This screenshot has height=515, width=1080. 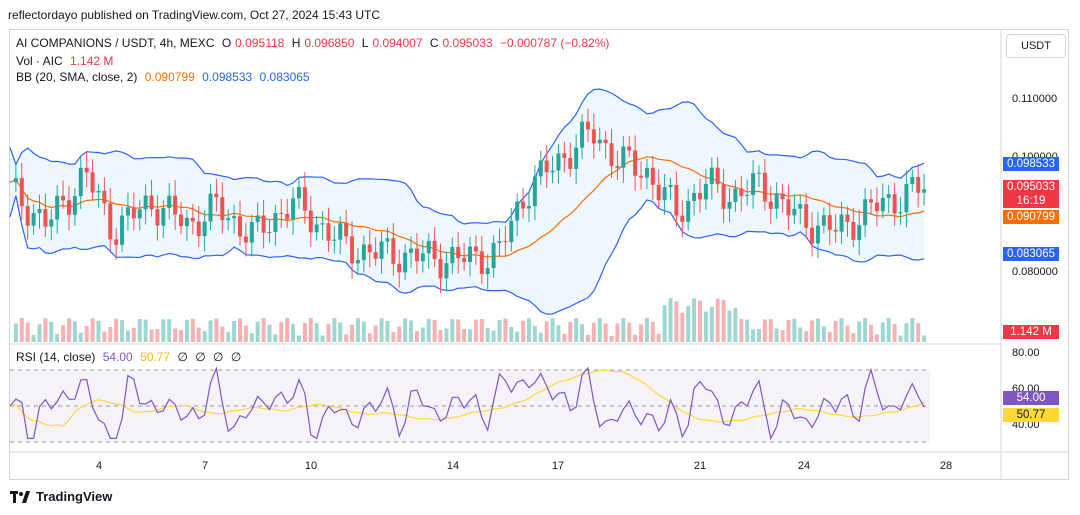 I want to click on currency-button: USDT, so click(x=1036, y=46).